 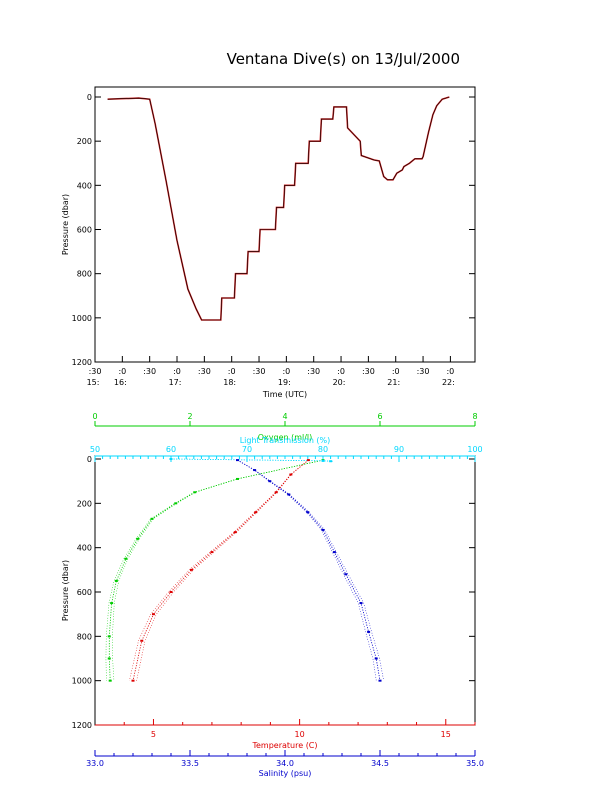 What do you see at coordinates (65, 224) in the screenshot?
I see `y-axis-label-1: Pressure (dbar)` at bounding box center [65, 224].